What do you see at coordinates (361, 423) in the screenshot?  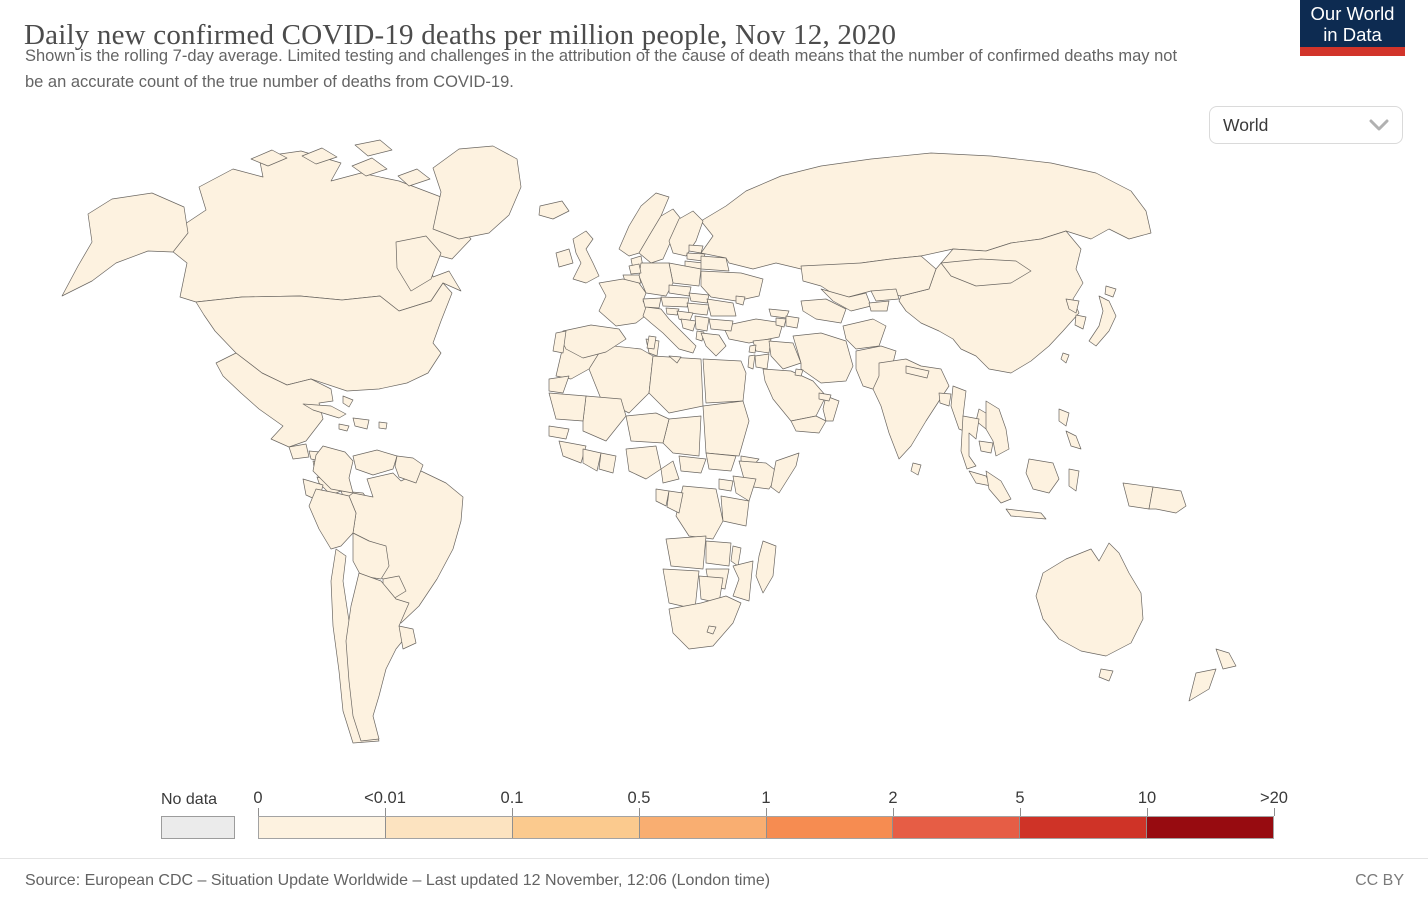 I see `country-hispaniola` at bounding box center [361, 423].